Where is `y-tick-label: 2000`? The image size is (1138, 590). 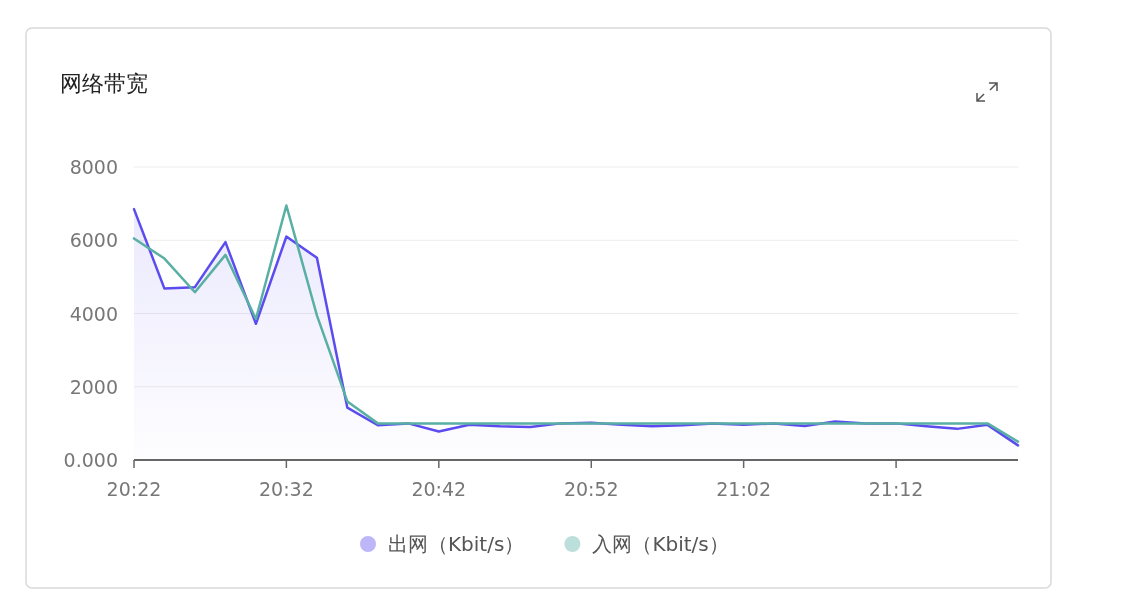 y-tick-label: 2000 is located at coordinates (93, 386).